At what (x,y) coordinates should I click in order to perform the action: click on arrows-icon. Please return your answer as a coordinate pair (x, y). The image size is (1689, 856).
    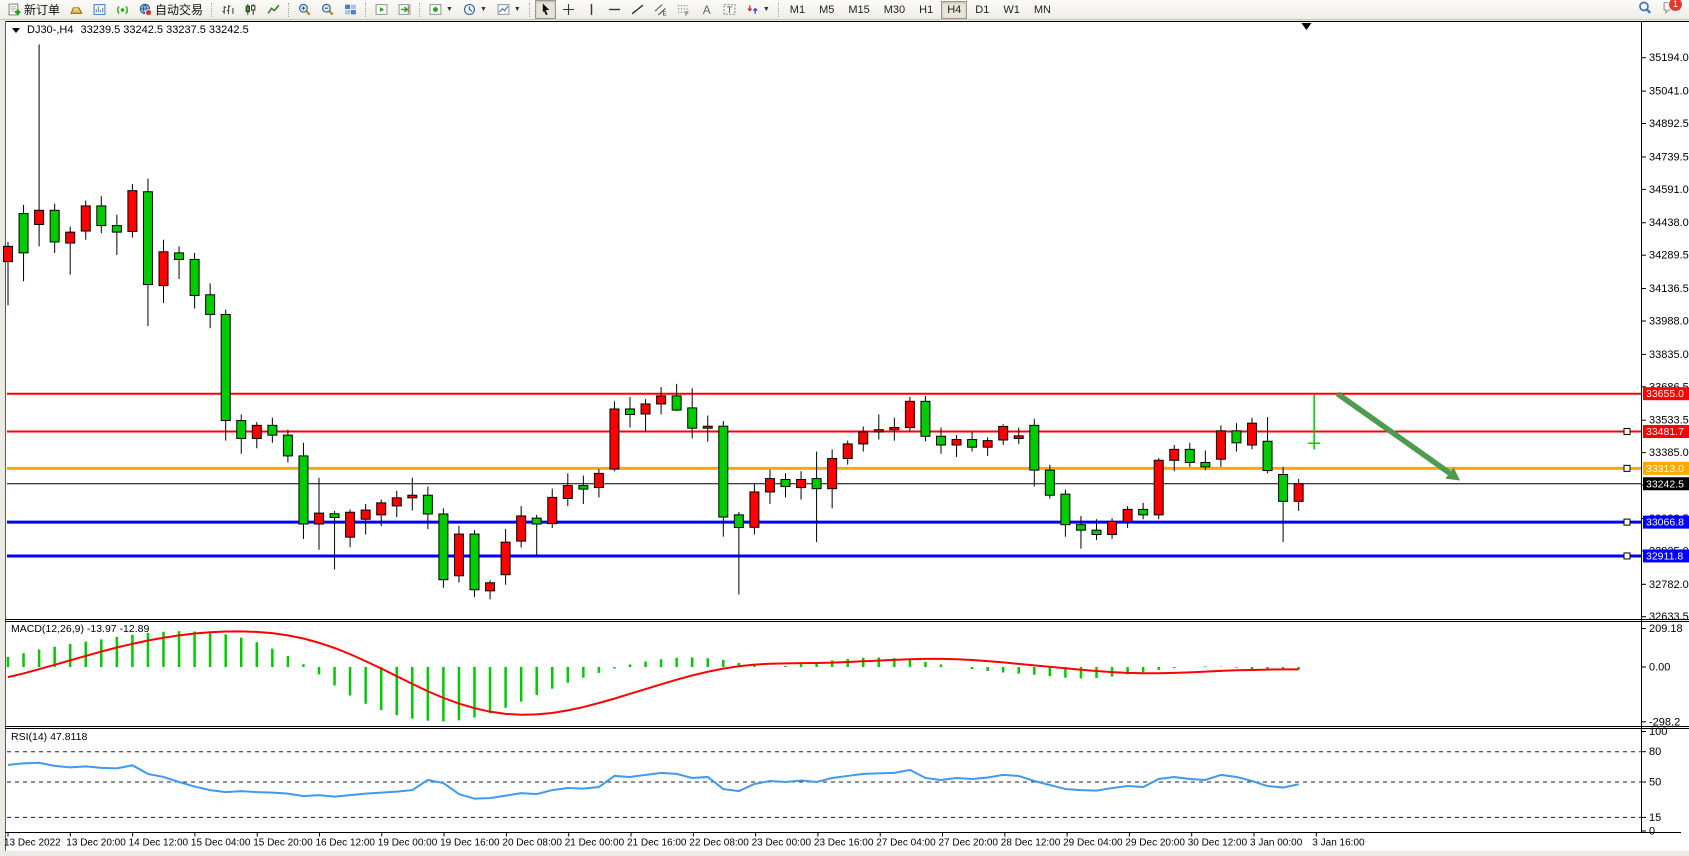
    Looking at the image, I should click on (752, 9).